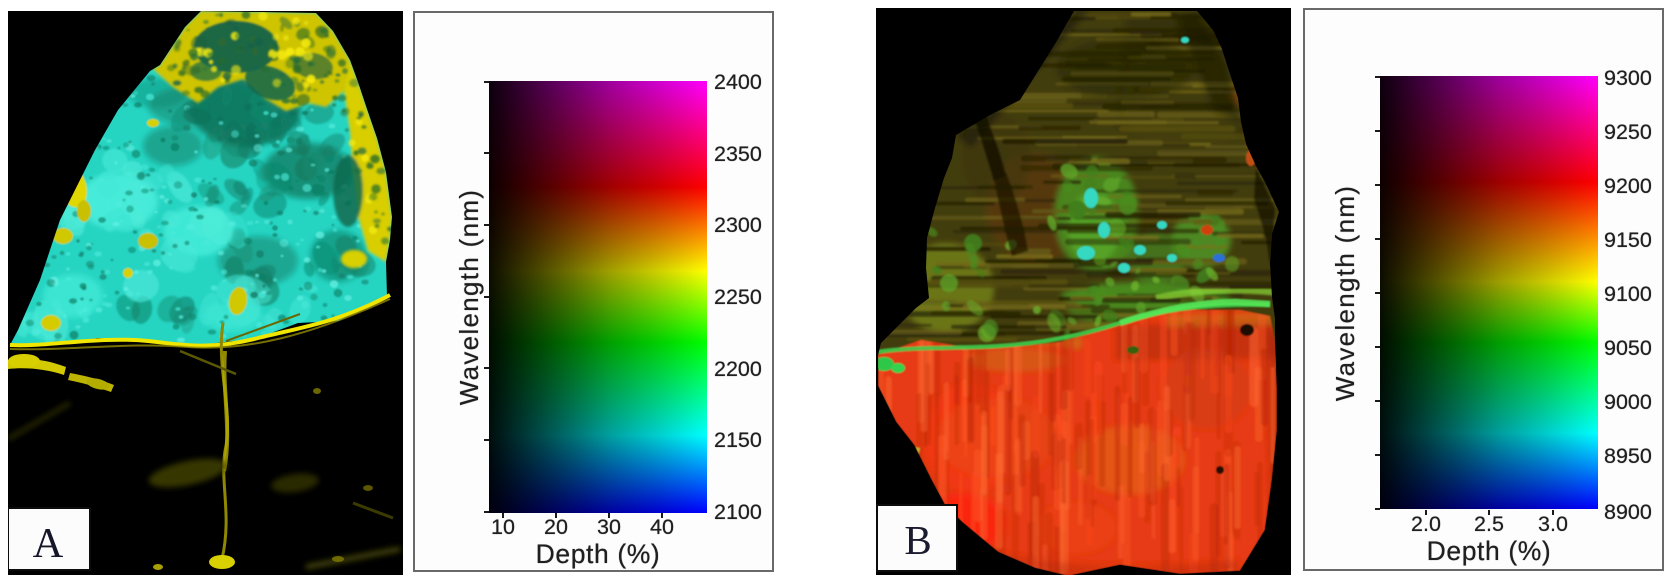 The image size is (1677, 588). I want to click on svg-text: B, so click(917, 540).